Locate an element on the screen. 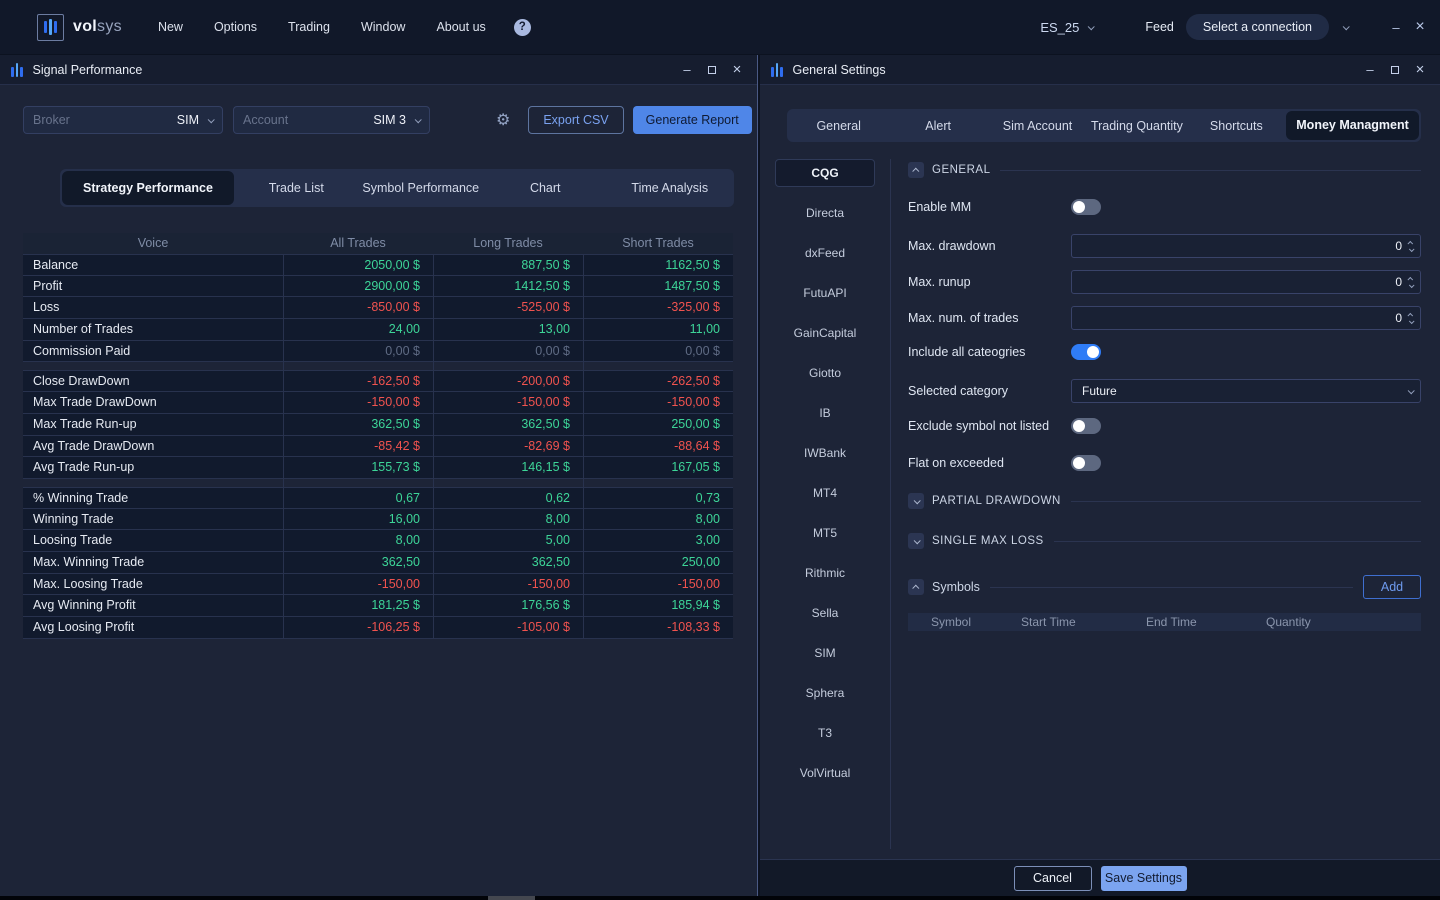  max-drawdown-input: 0 is located at coordinates (1246, 246).